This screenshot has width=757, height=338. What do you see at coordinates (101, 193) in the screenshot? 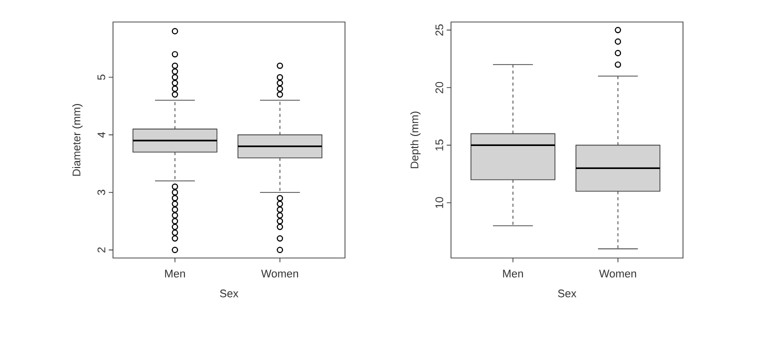
I see `y-tick-label: 3` at bounding box center [101, 193].